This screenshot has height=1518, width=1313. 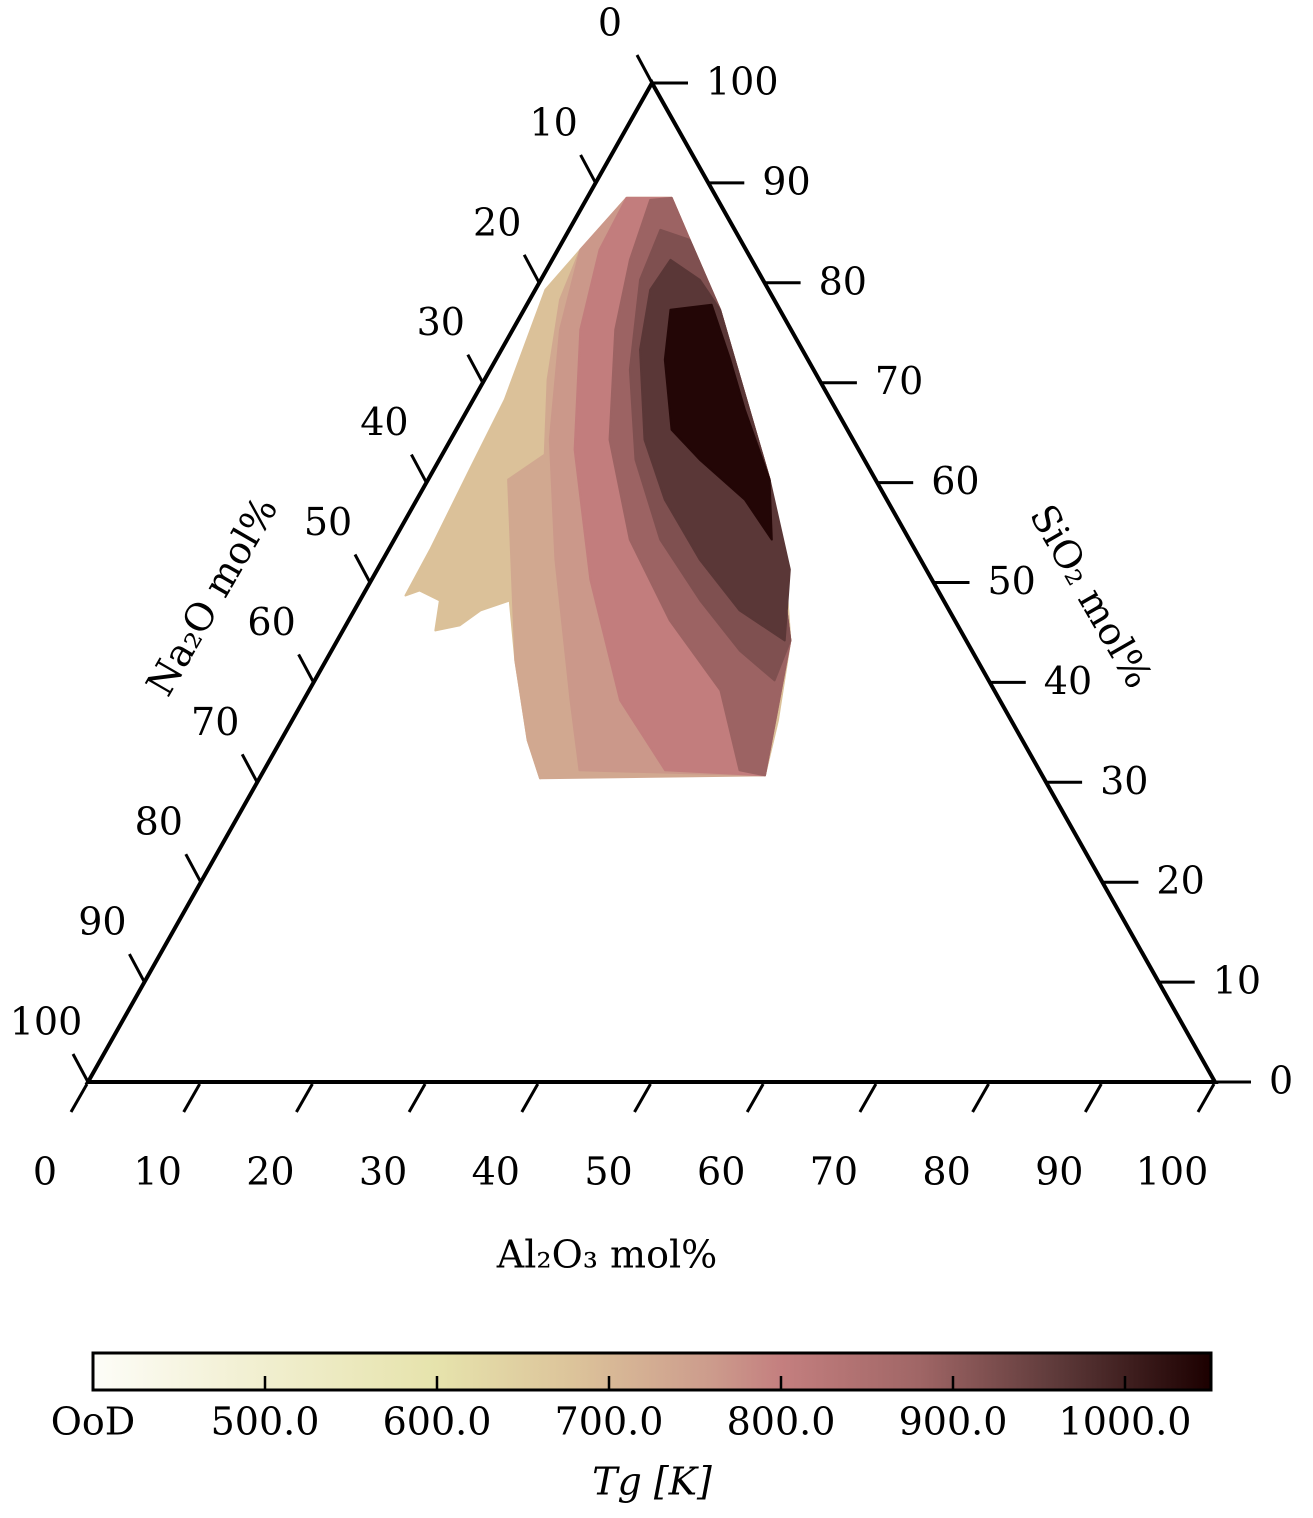 I want to click on right-tick-label: 70, so click(x=899, y=381).